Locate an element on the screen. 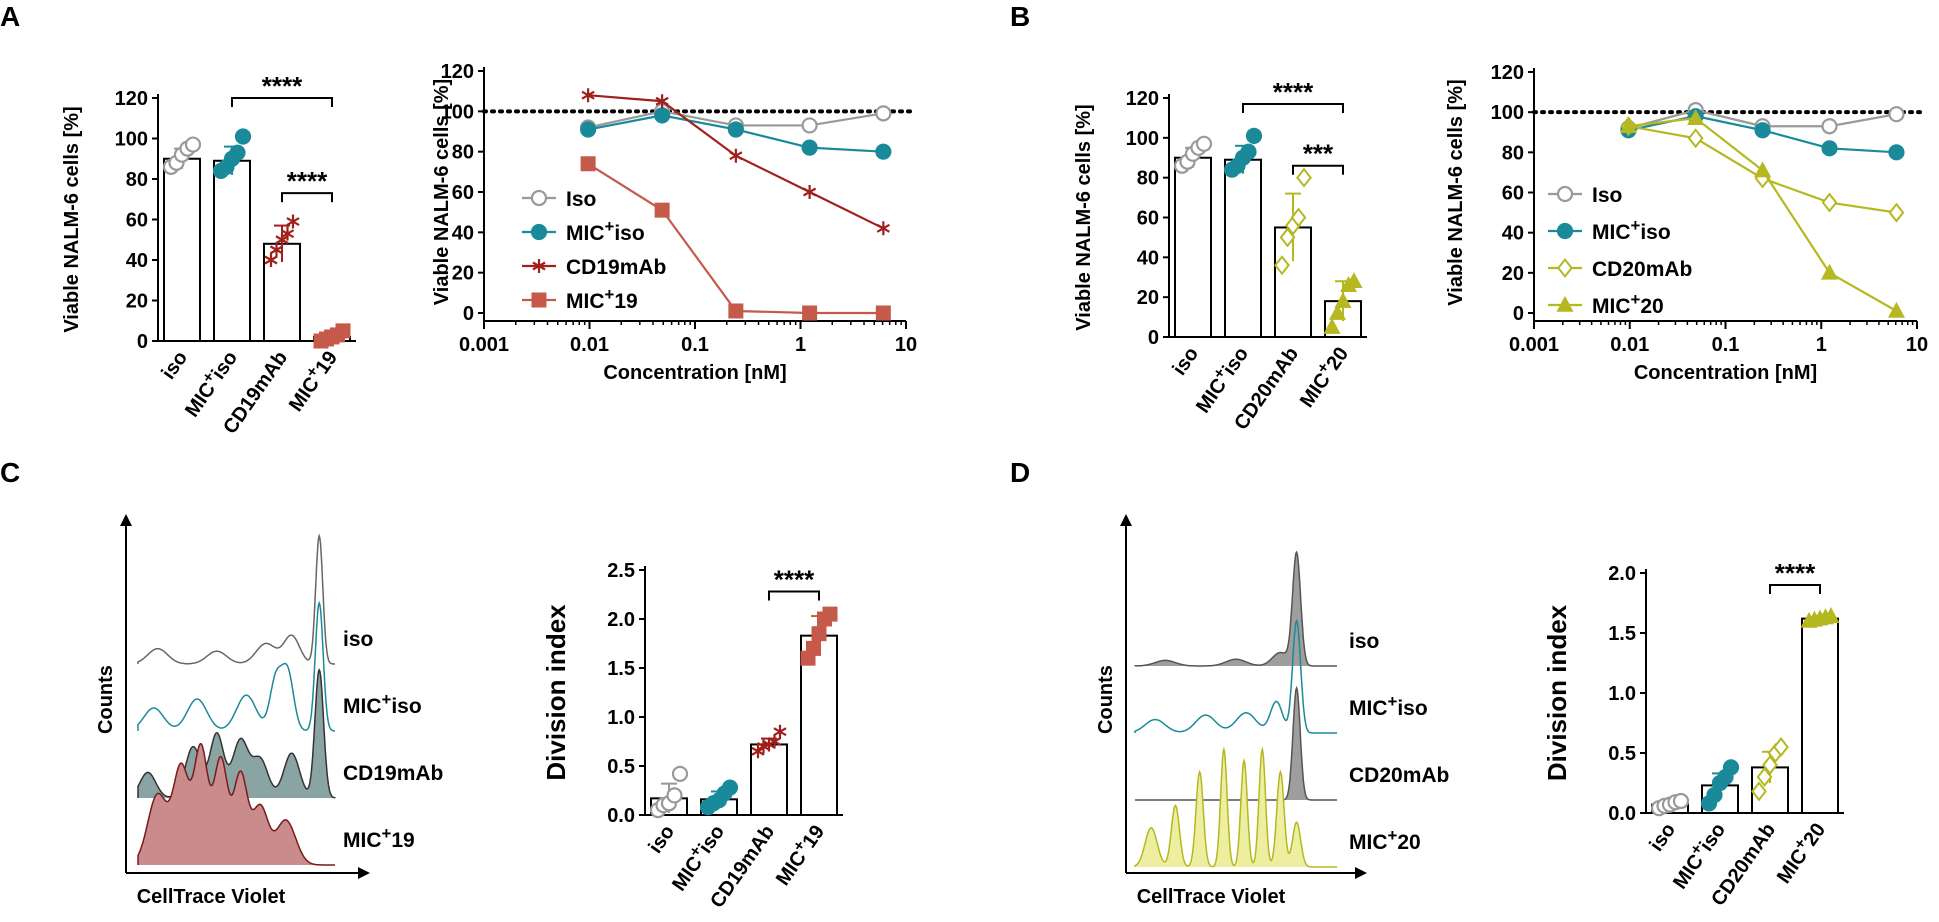 The width and height of the screenshot is (1939, 922). legend-label: CD20mAb is located at coordinates (1642, 269).